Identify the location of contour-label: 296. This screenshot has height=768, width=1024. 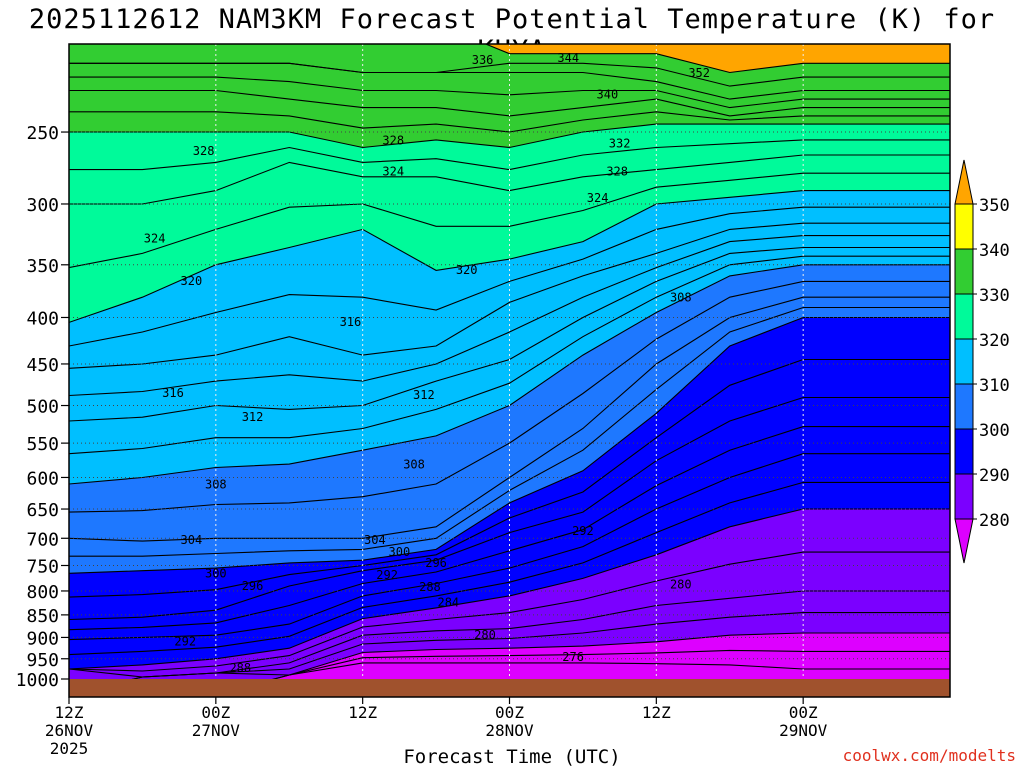
(436, 563).